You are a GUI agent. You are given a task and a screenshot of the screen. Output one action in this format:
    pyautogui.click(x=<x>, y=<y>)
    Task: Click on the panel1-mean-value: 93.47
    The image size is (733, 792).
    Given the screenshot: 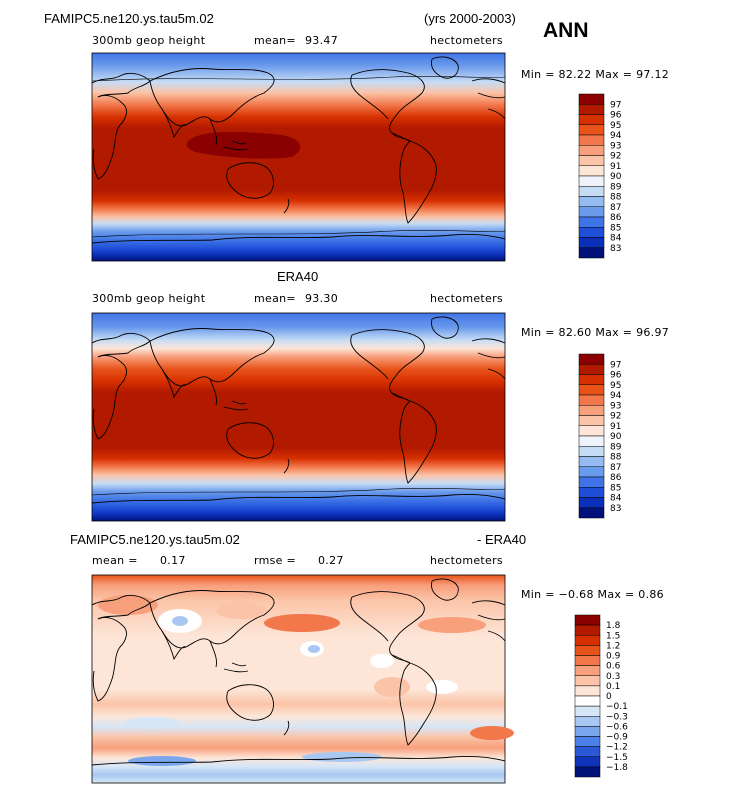 What is the action you would take?
    pyautogui.click(x=321, y=40)
    